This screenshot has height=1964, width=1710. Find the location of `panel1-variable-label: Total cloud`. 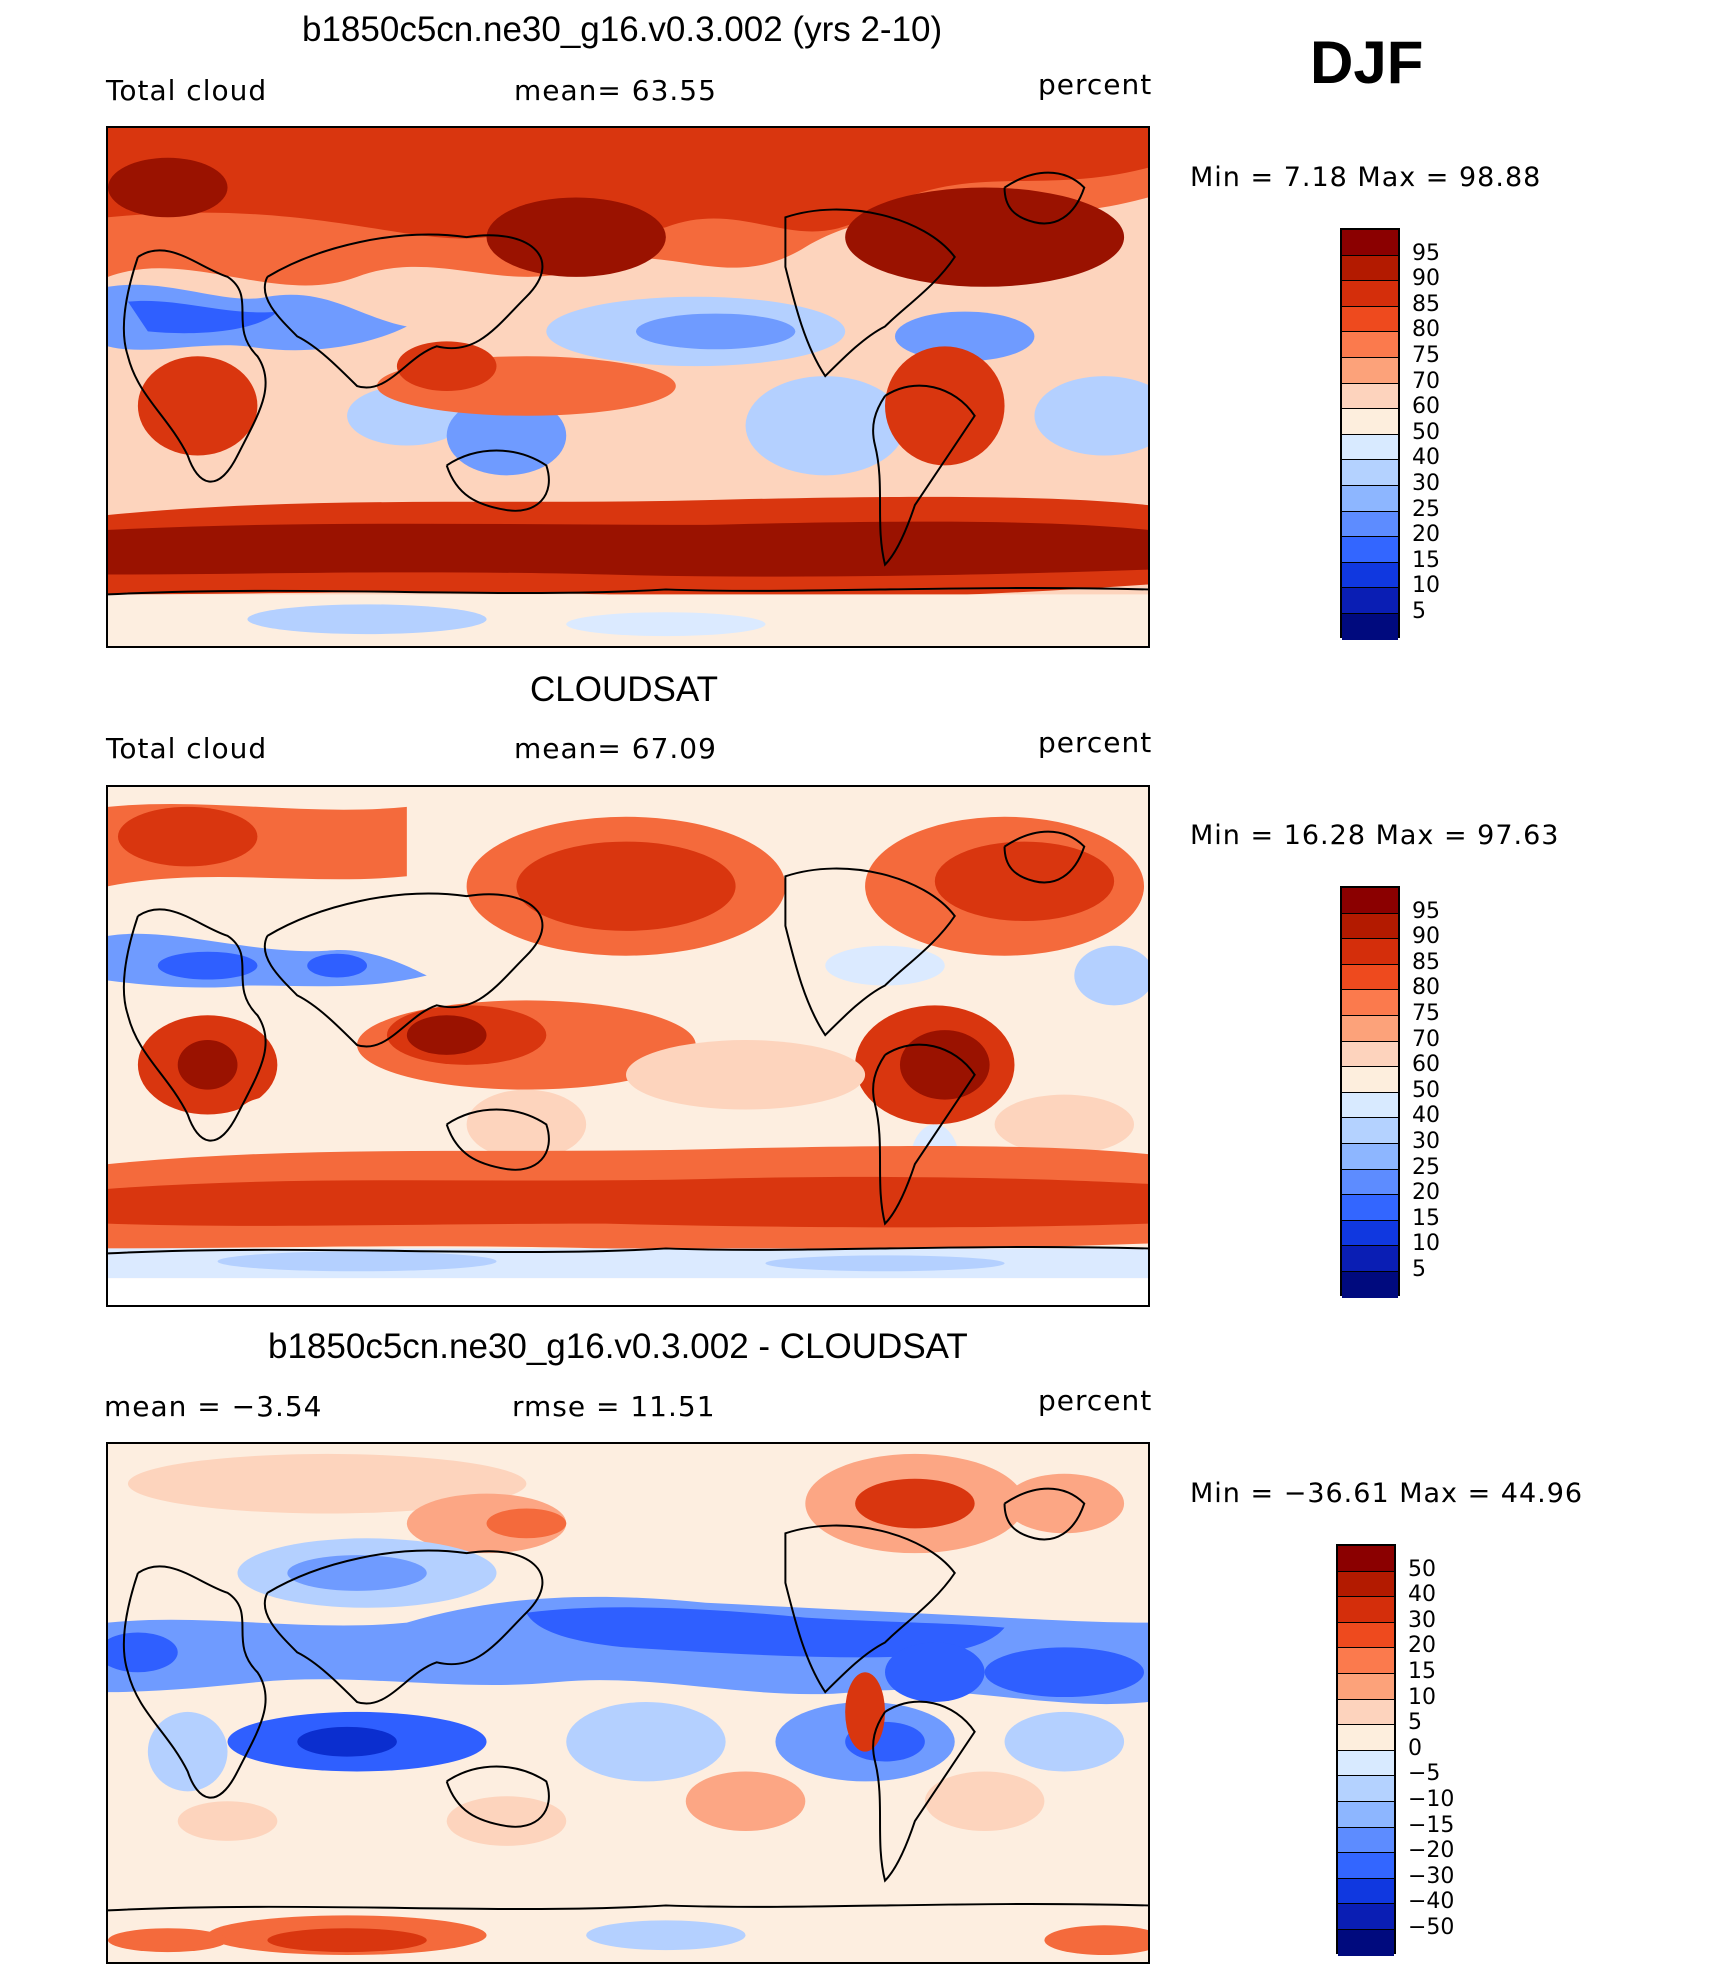

panel1-variable-label: Total cloud is located at coordinates (187, 90).